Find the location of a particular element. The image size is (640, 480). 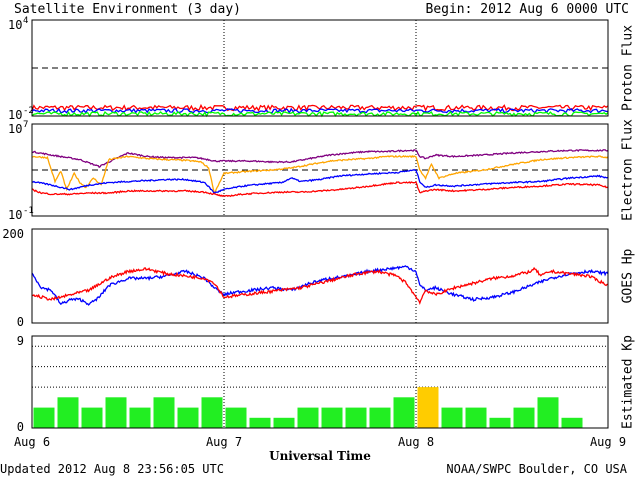

begin-time: Begin: 2012 Aug 6 0000 UTC is located at coordinates (527, 9).